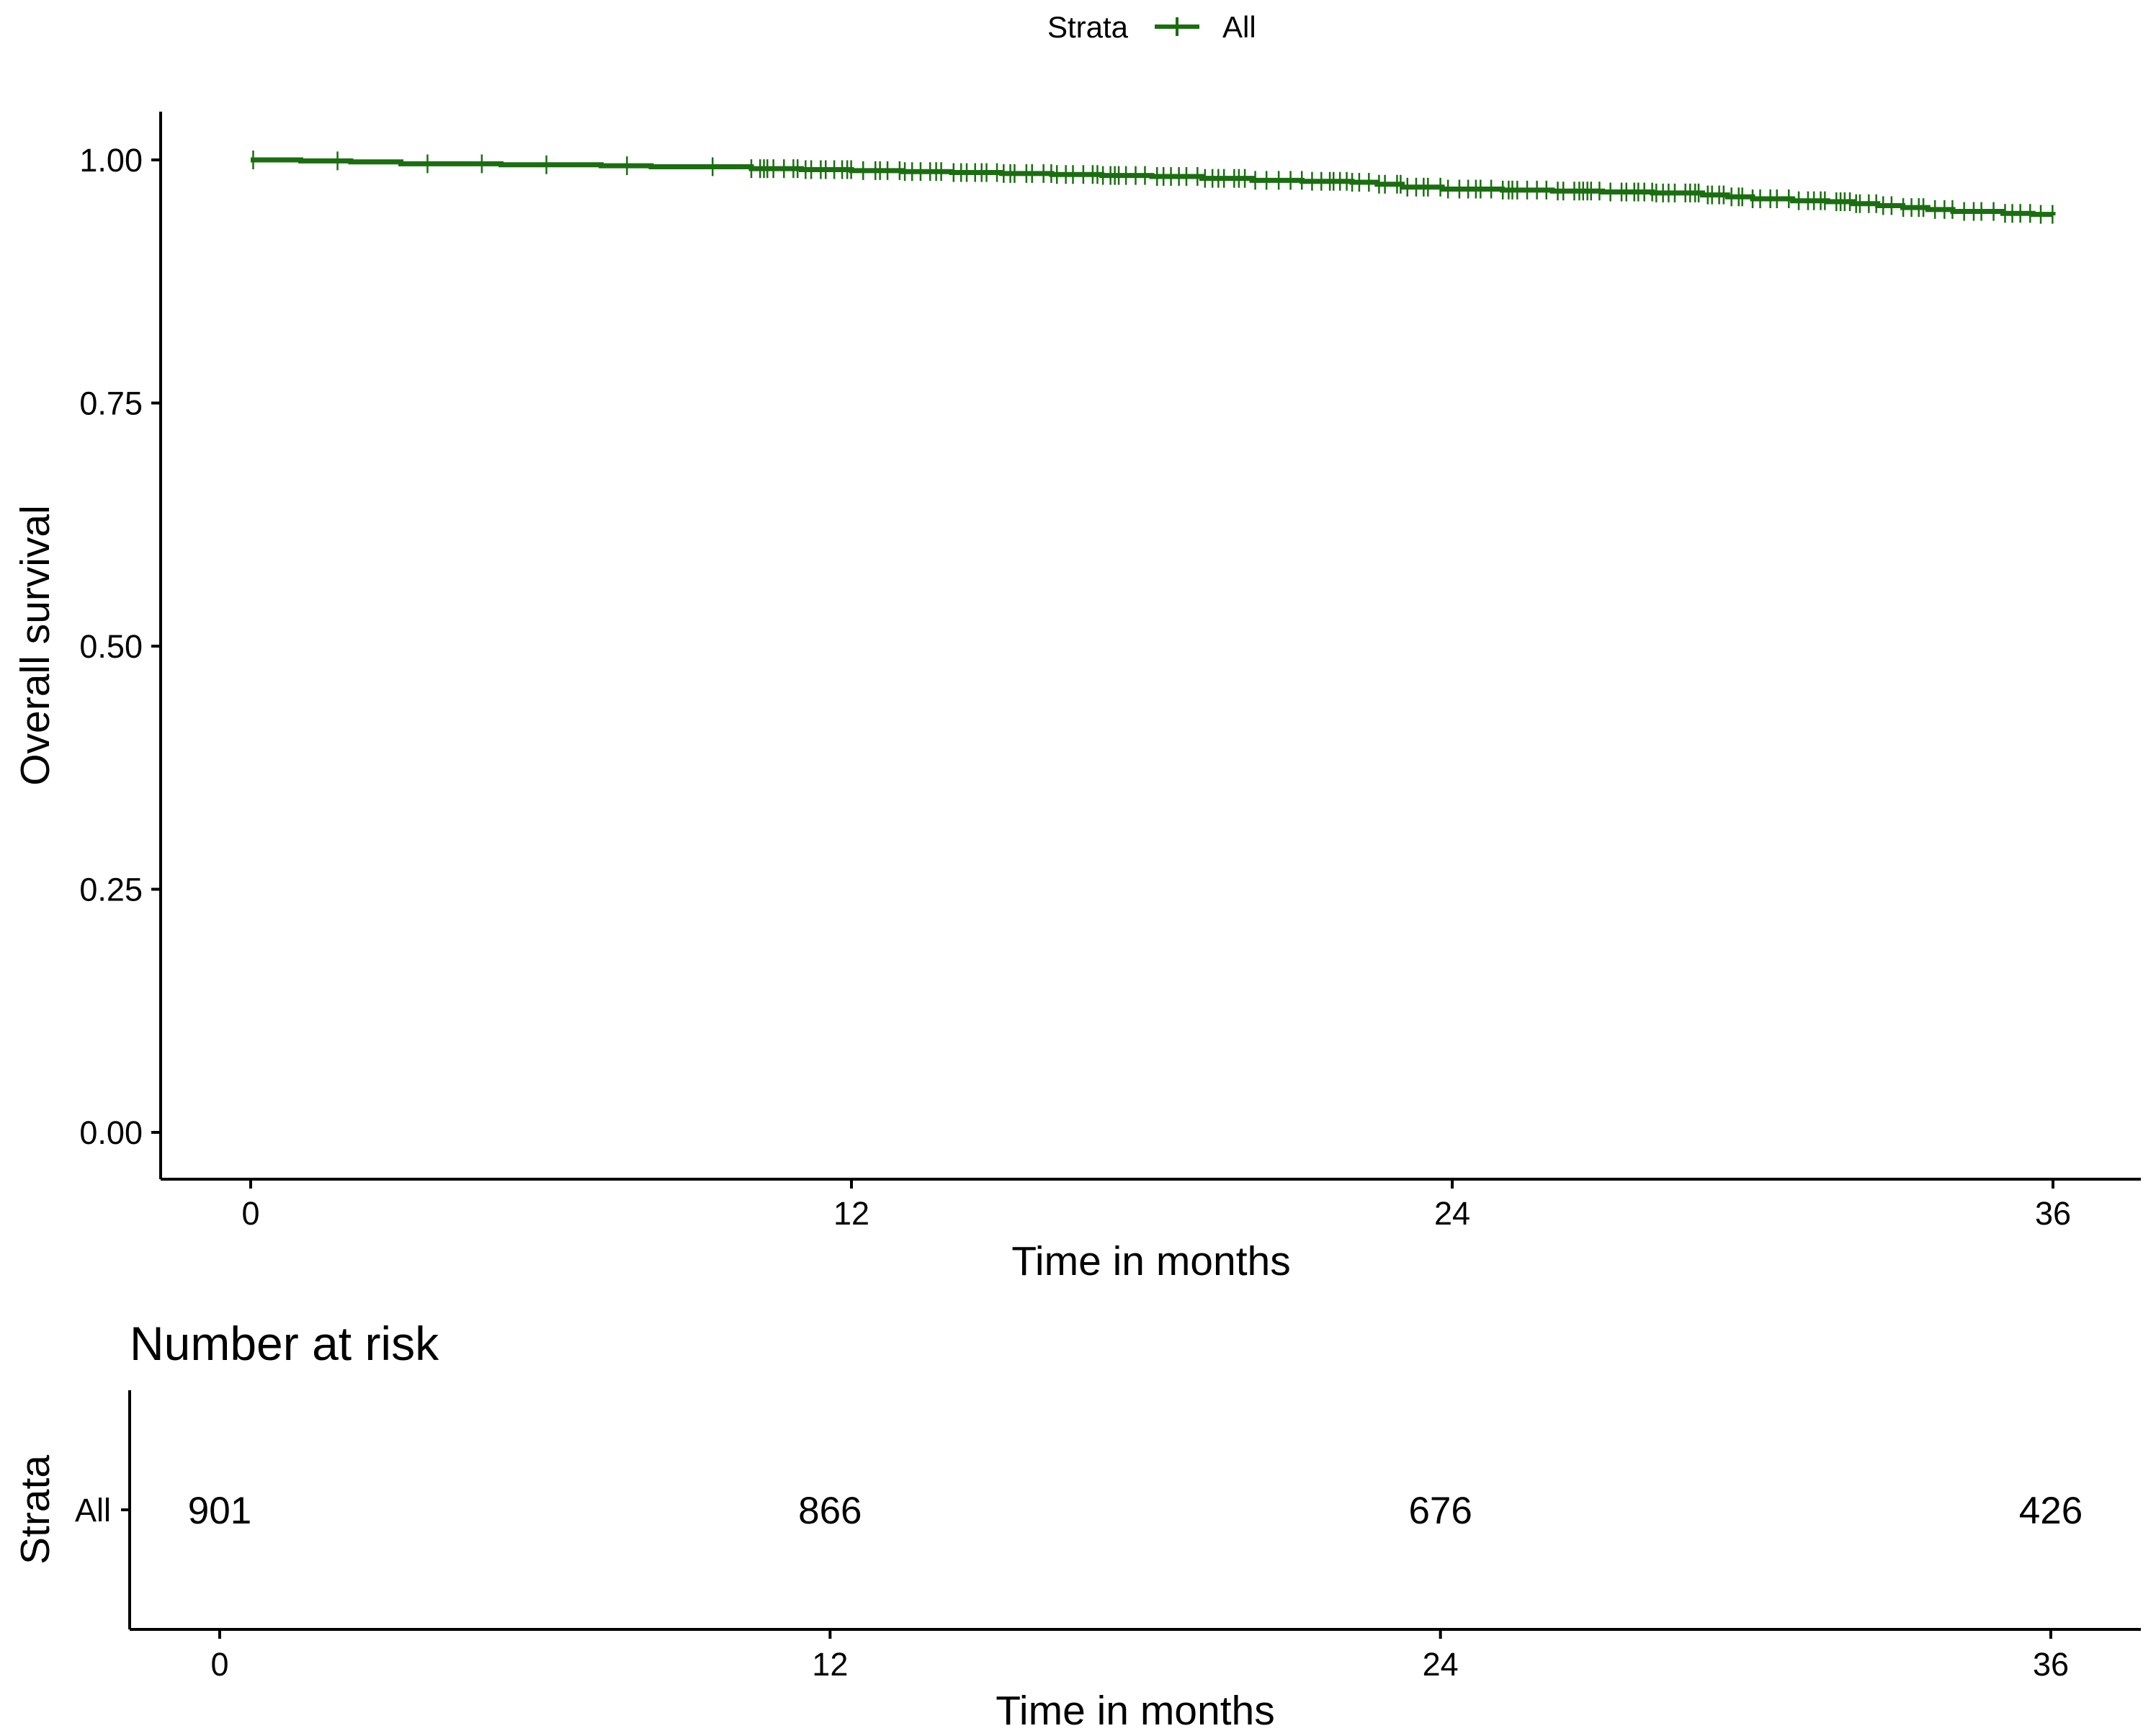 This screenshot has height=1736, width=2156. Describe the element at coordinates (111, 1132) in the screenshot. I see `y-tick-label: 0.00` at that location.